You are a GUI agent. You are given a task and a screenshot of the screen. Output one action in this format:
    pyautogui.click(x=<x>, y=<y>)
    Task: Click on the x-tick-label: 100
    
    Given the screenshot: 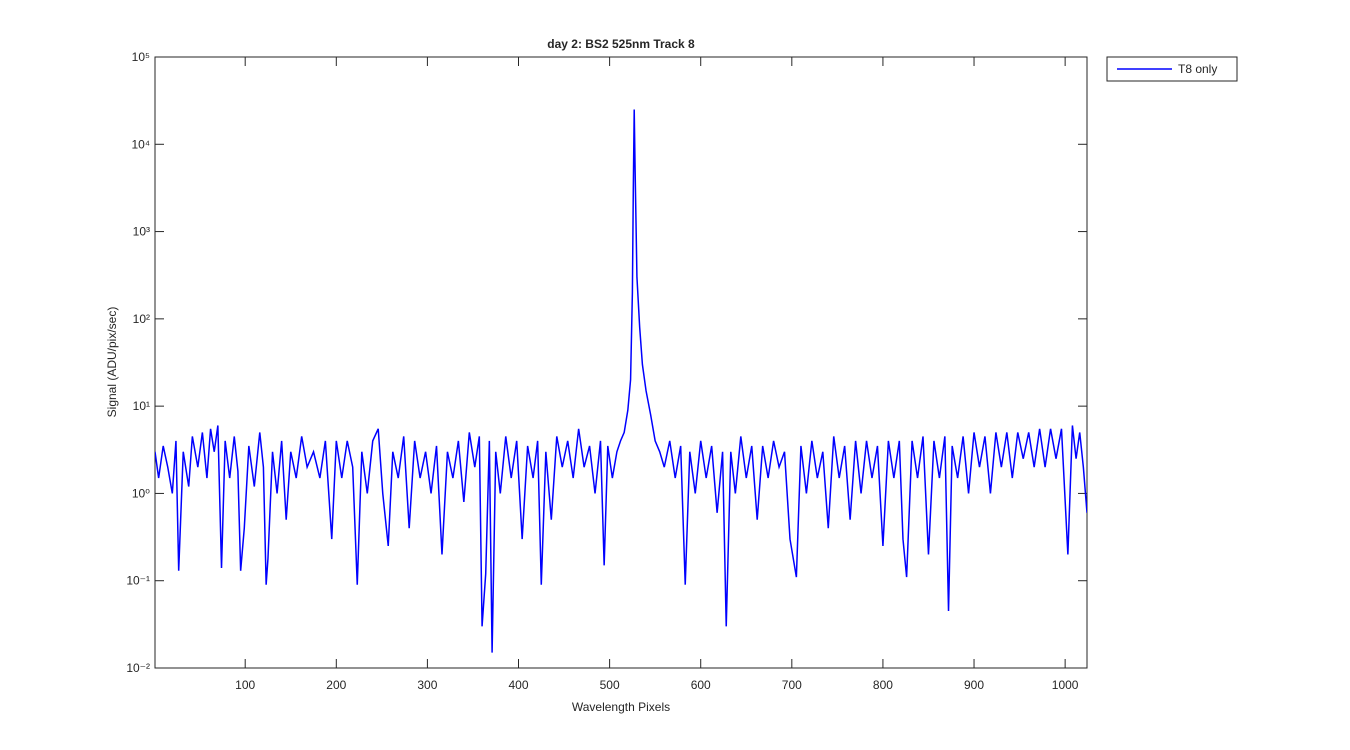 What is the action you would take?
    pyautogui.click(x=245, y=685)
    